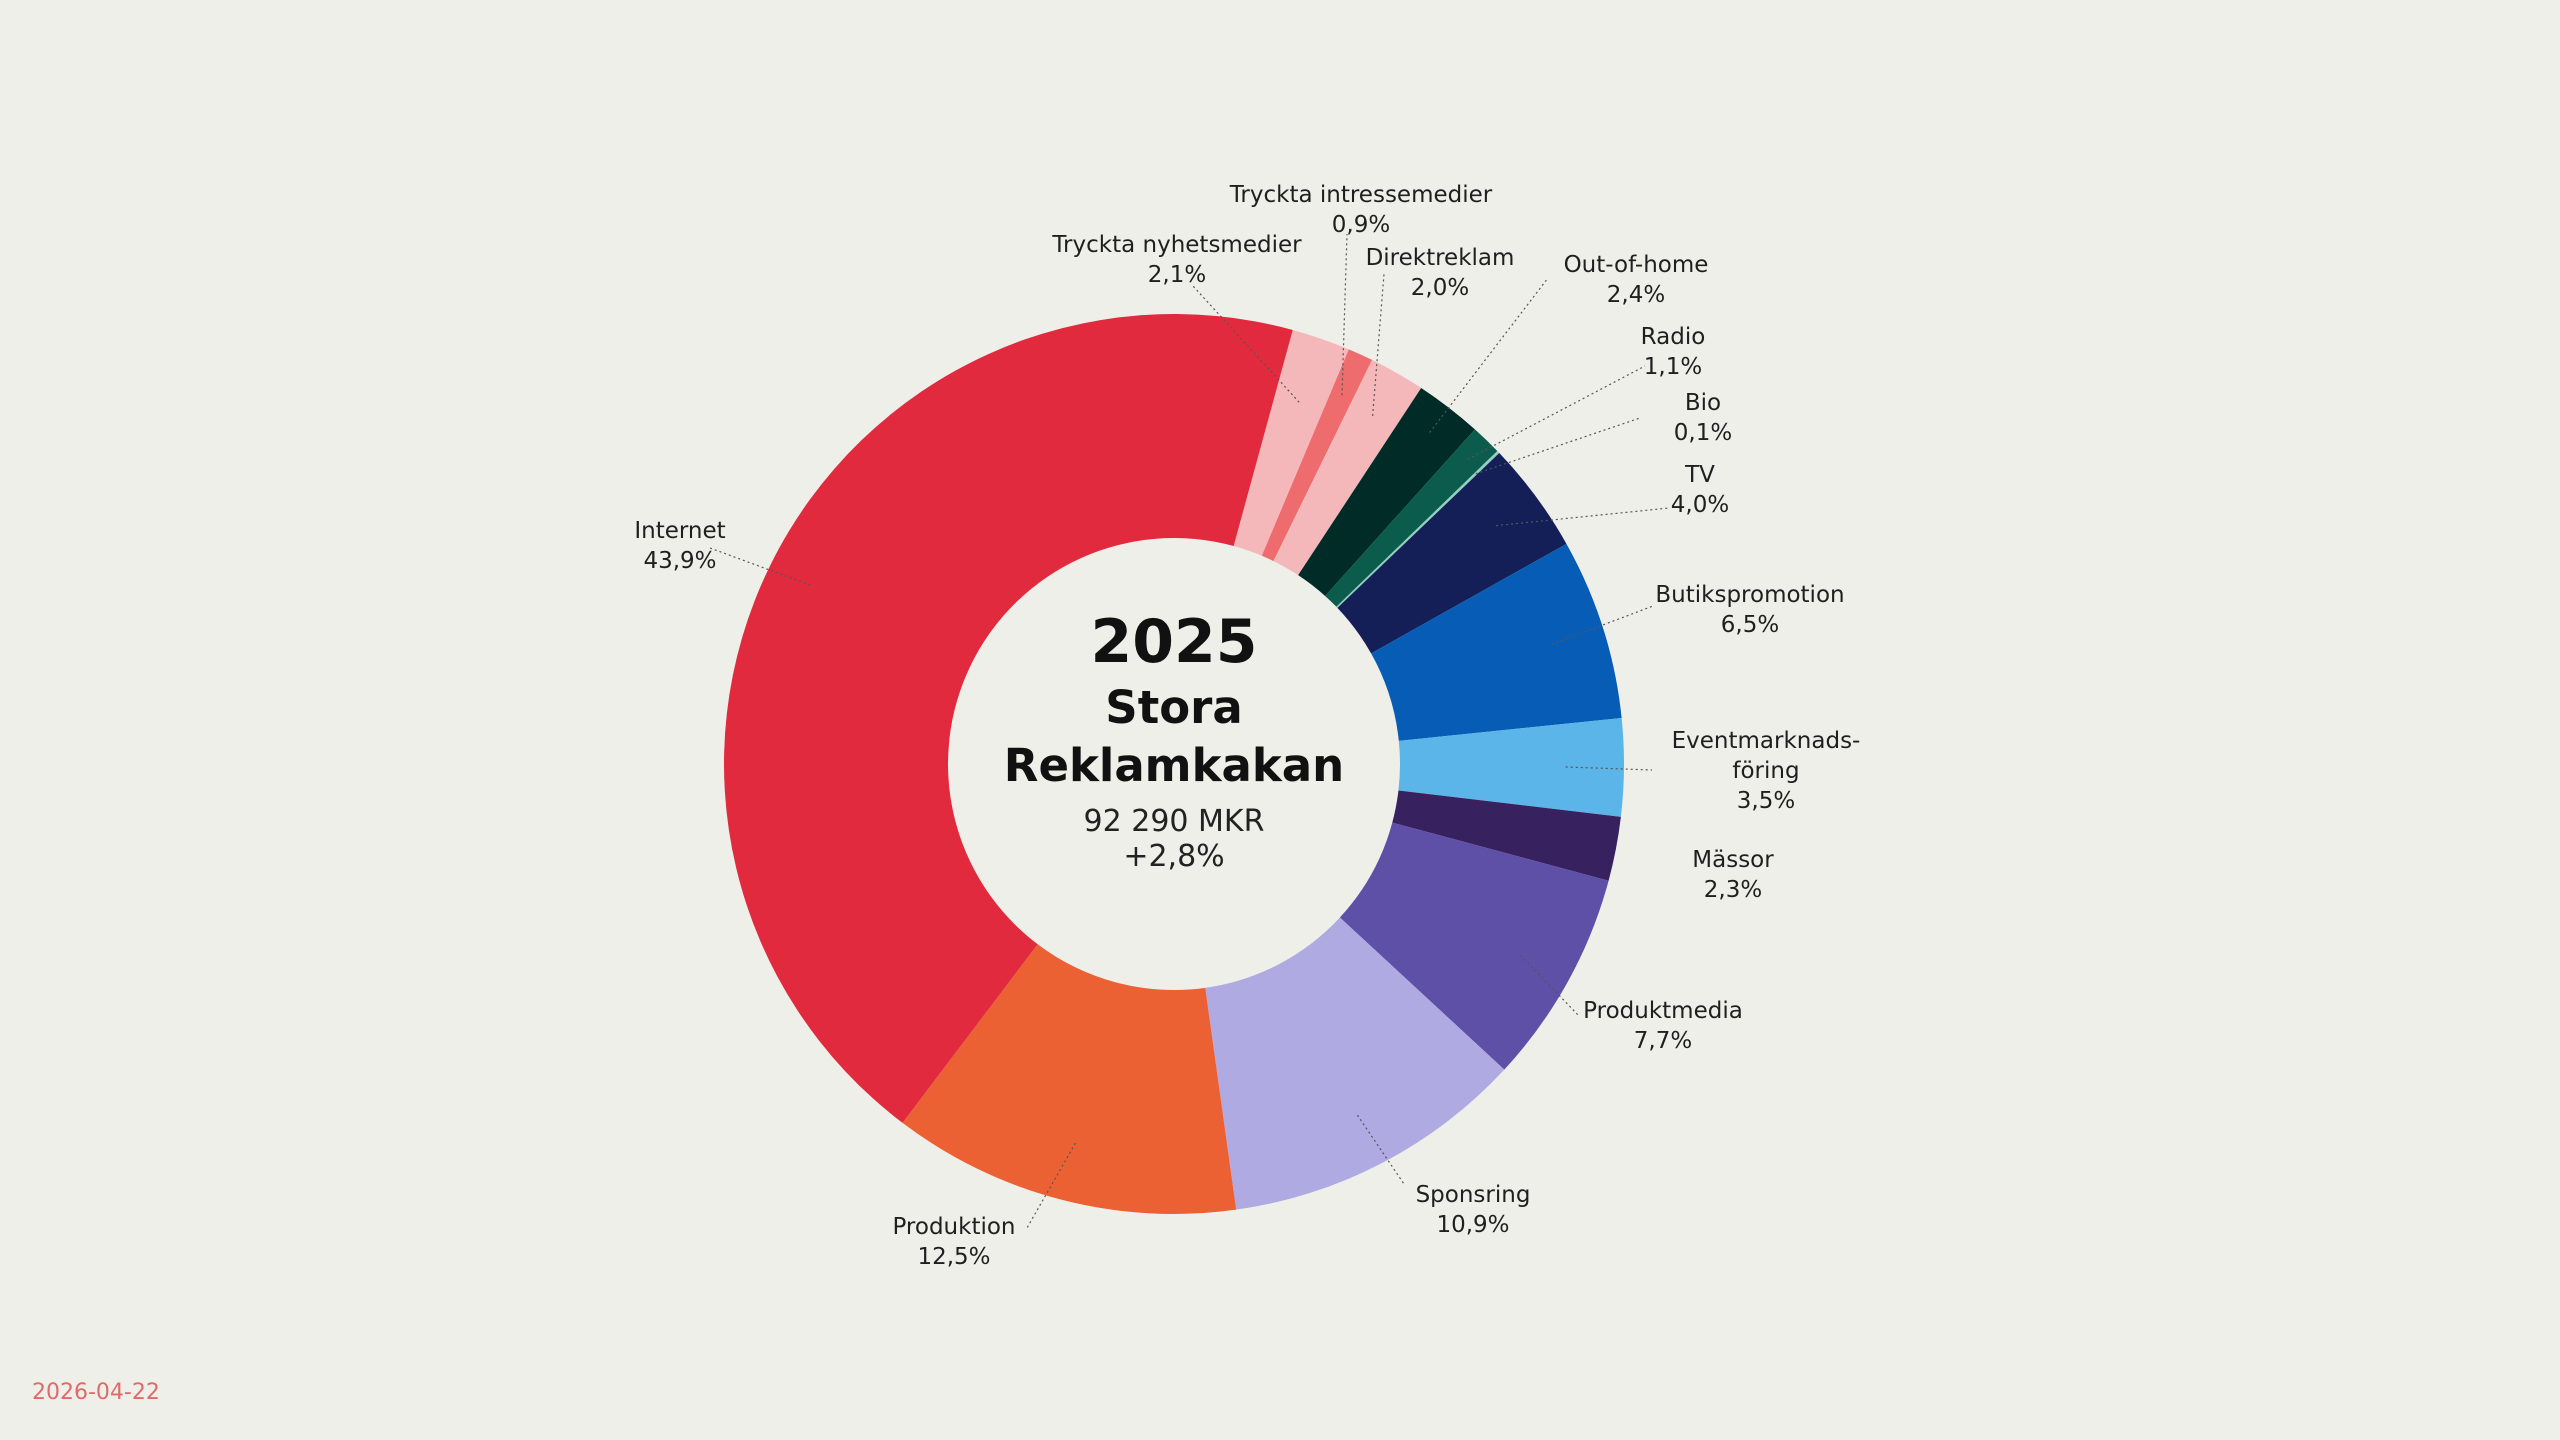  What do you see at coordinates (1177, 275) in the screenshot?
I see `label-value-tryckta-nyhetsmedier: 2,1%` at bounding box center [1177, 275].